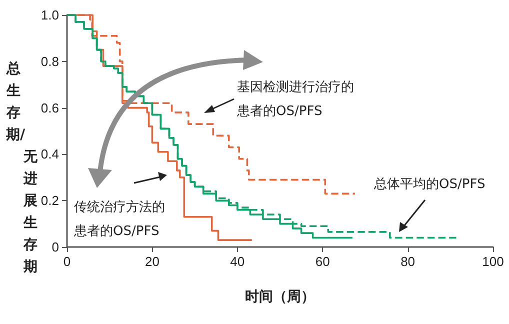 This screenshot has height=324, width=509. What do you see at coordinates (430, 185) in the screenshot?
I see `annotation: 总体平均的OS/PFS` at bounding box center [430, 185].